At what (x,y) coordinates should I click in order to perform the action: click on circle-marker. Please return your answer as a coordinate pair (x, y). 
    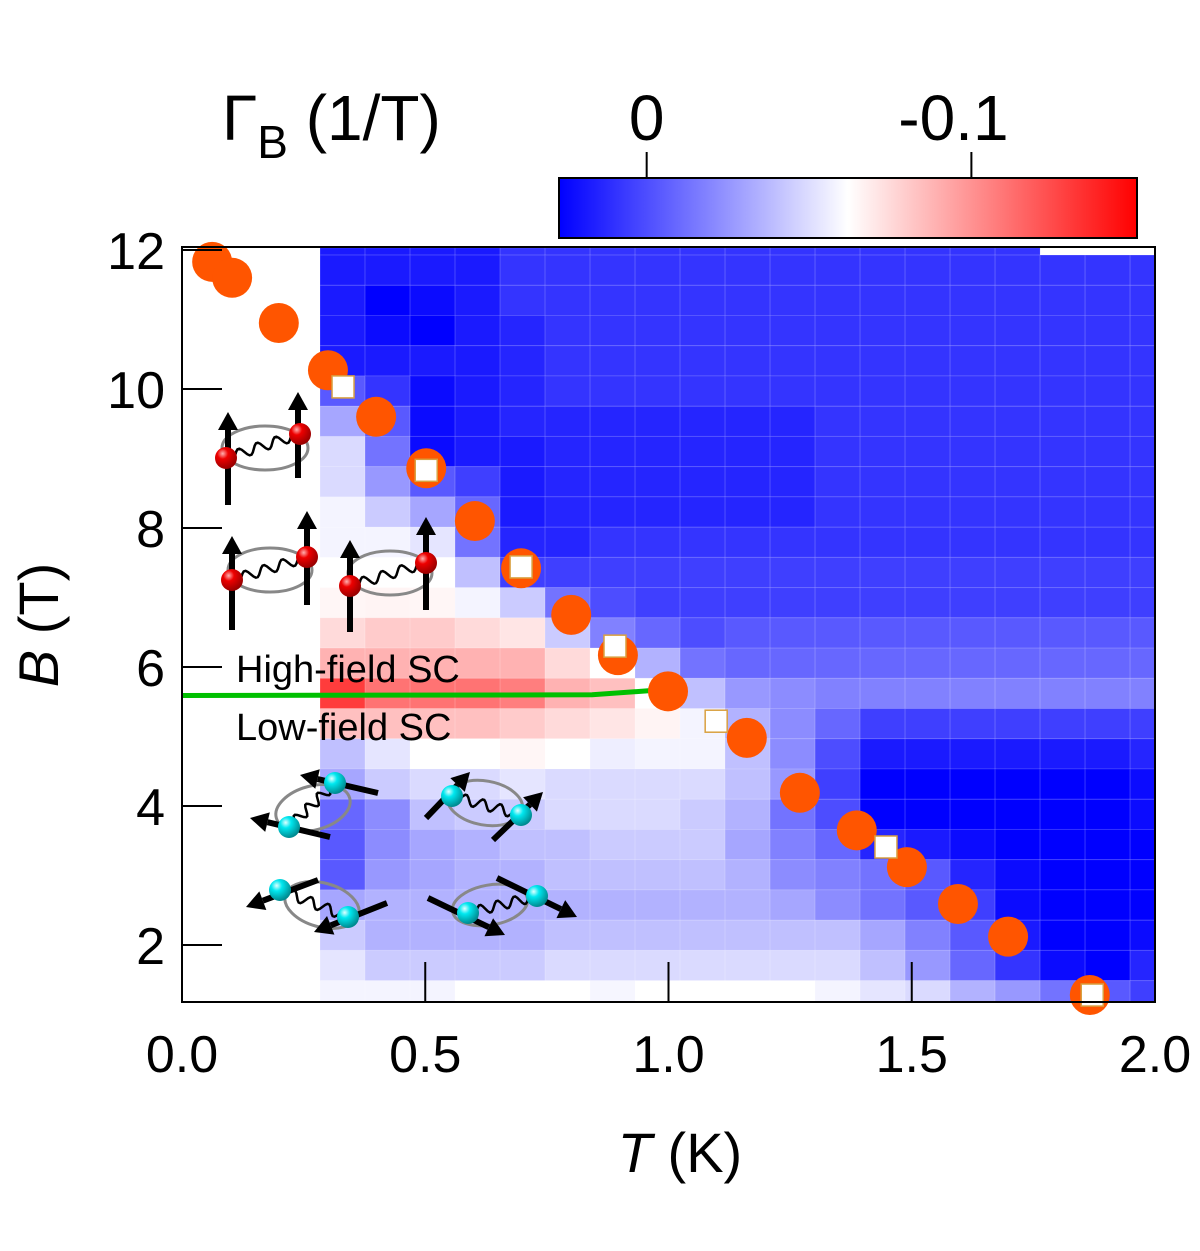
    Looking at the image, I should click on (232, 277).